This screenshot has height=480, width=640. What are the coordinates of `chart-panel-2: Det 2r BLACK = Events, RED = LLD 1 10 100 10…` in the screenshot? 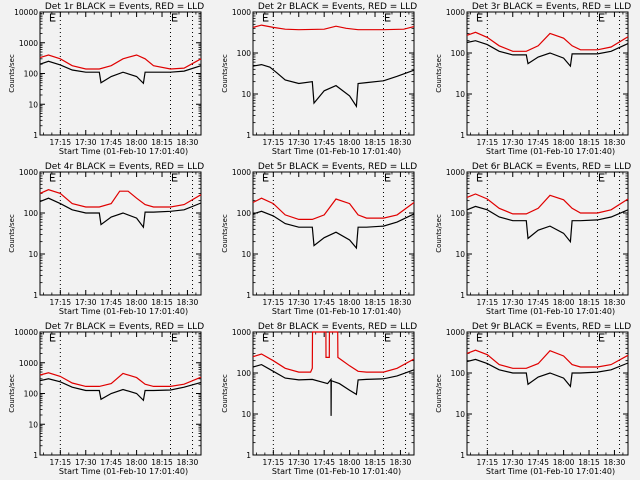 It's located at (319, 79).